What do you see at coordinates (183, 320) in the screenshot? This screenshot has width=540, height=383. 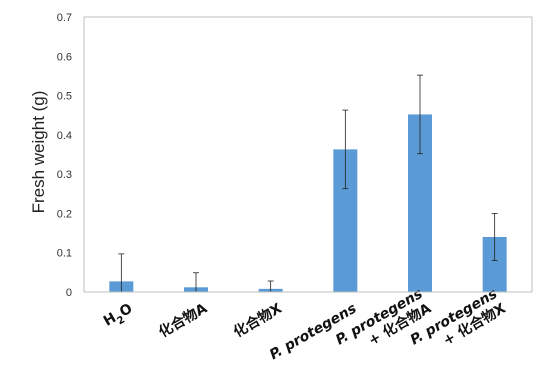 I see `x-tick-label: 化合物A` at bounding box center [183, 320].